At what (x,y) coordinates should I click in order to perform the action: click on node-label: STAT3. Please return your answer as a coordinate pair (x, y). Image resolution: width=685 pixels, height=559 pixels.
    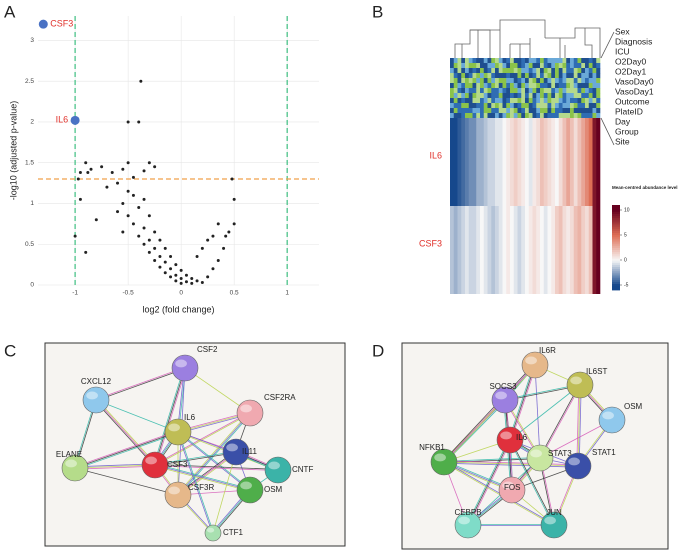
    Looking at the image, I should click on (560, 453).